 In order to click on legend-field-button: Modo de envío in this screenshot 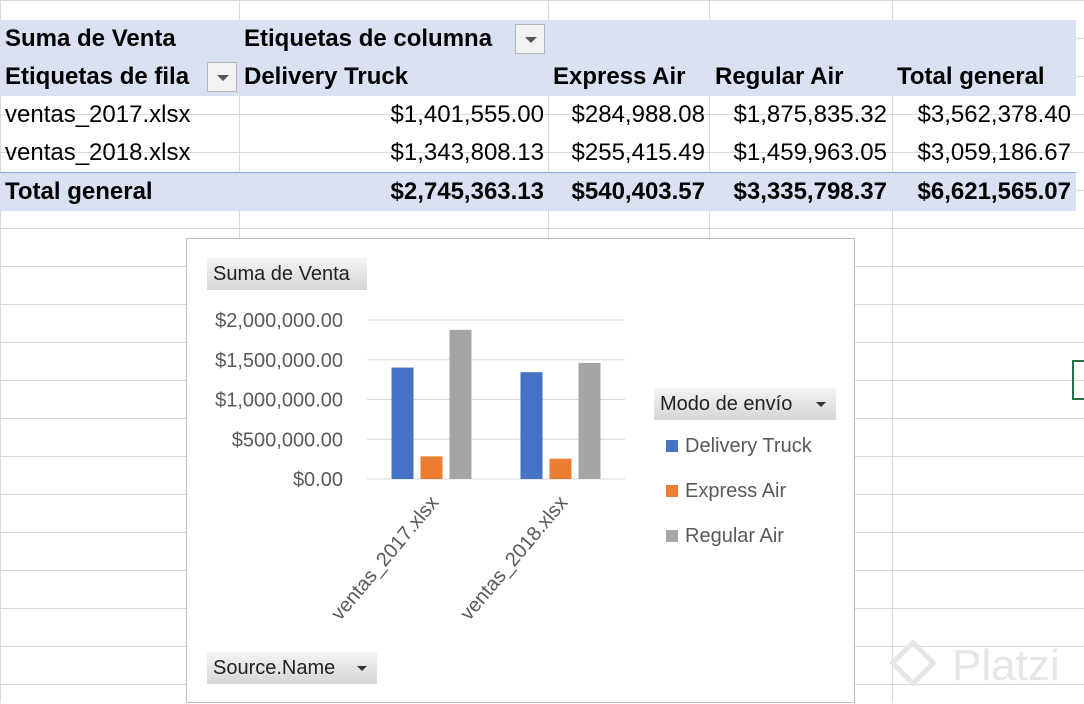, I will do `click(745, 404)`.